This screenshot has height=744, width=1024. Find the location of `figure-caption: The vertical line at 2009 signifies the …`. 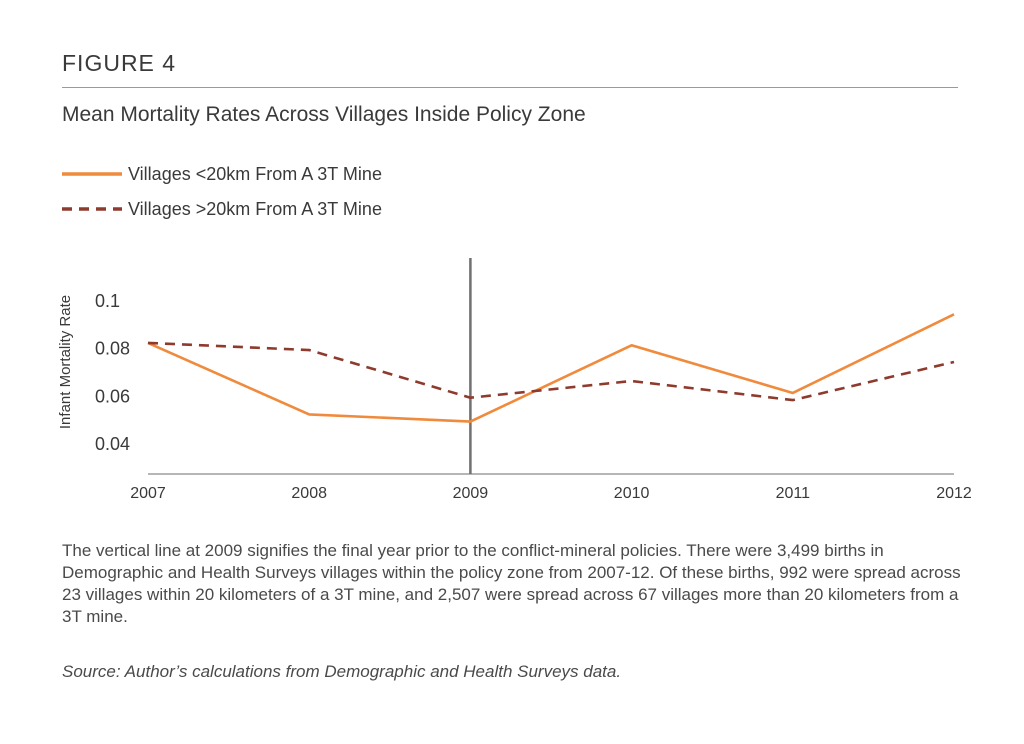

figure-caption: The vertical line at 2009 signifies the … is located at coordinates (511, 583).